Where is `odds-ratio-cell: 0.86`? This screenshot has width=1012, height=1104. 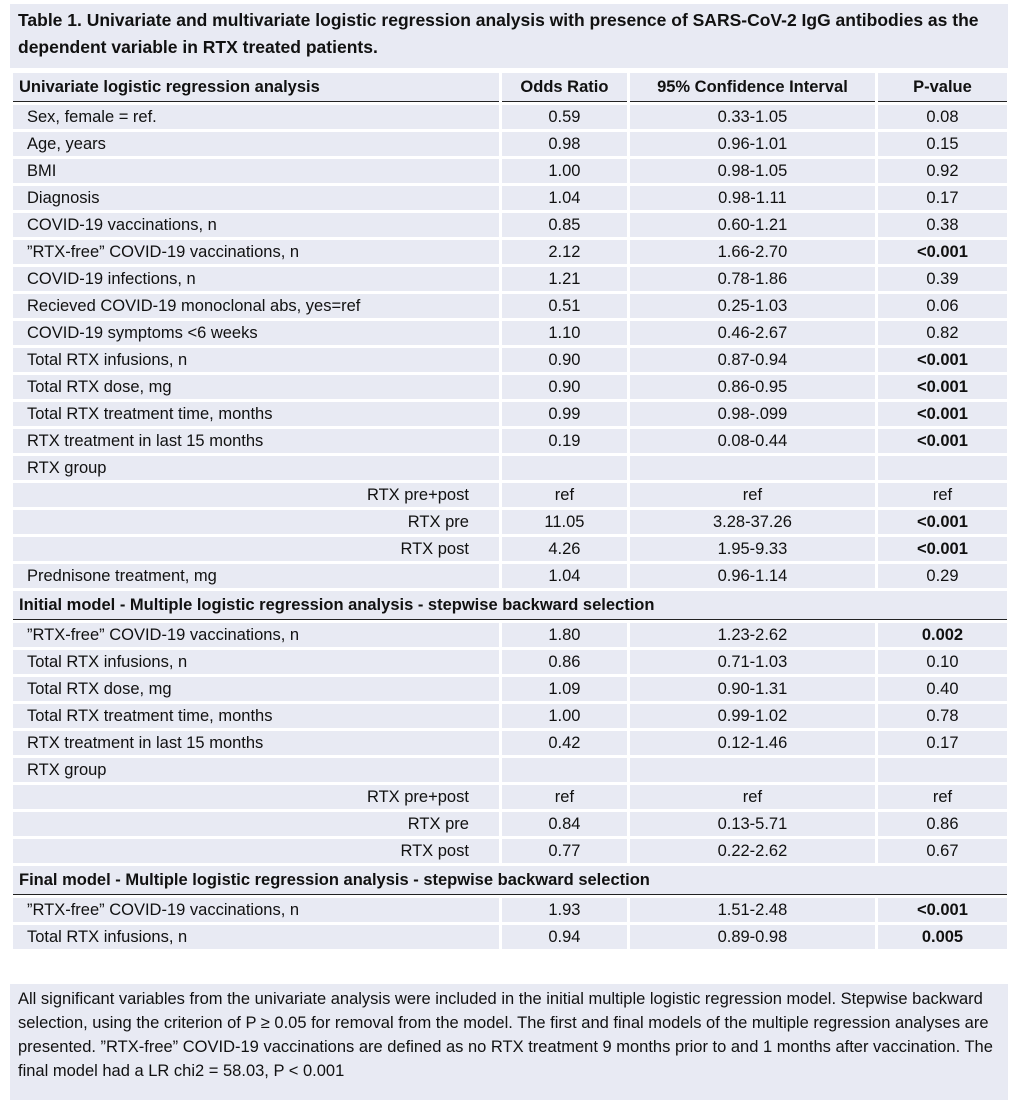
odds-ratio-cell: 0.86 is located at coordinates (564, 662).